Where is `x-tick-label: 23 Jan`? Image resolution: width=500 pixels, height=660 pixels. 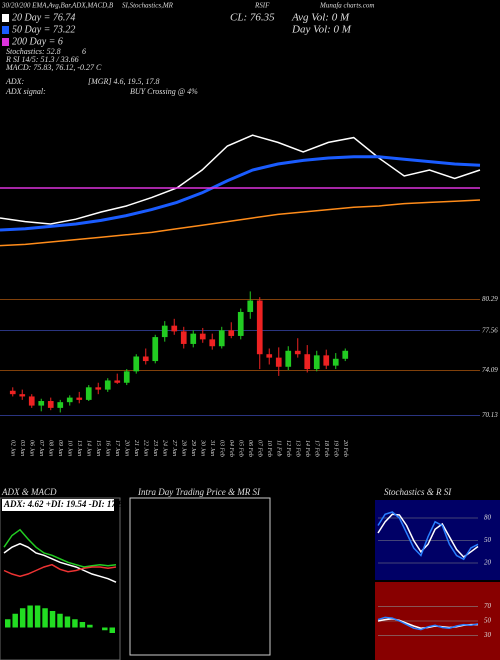 x-tick-label: 23 Jan is located at coordinates (155, 448).